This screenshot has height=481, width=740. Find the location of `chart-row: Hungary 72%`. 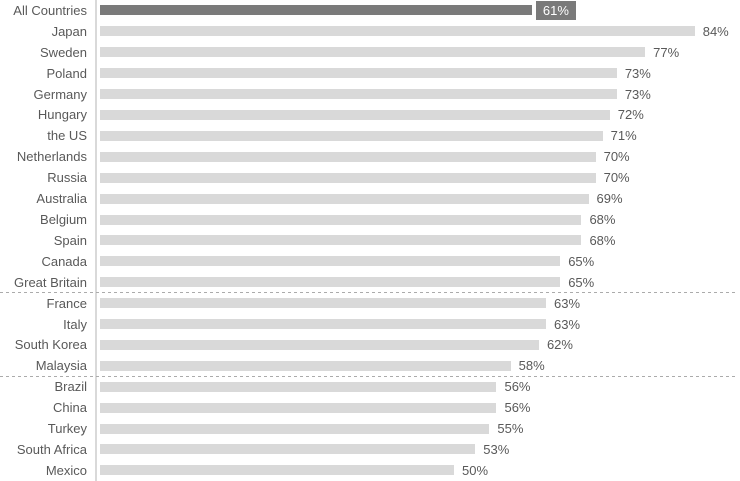

chart-row: Hungary 72% is located at coordinates (370, 115).